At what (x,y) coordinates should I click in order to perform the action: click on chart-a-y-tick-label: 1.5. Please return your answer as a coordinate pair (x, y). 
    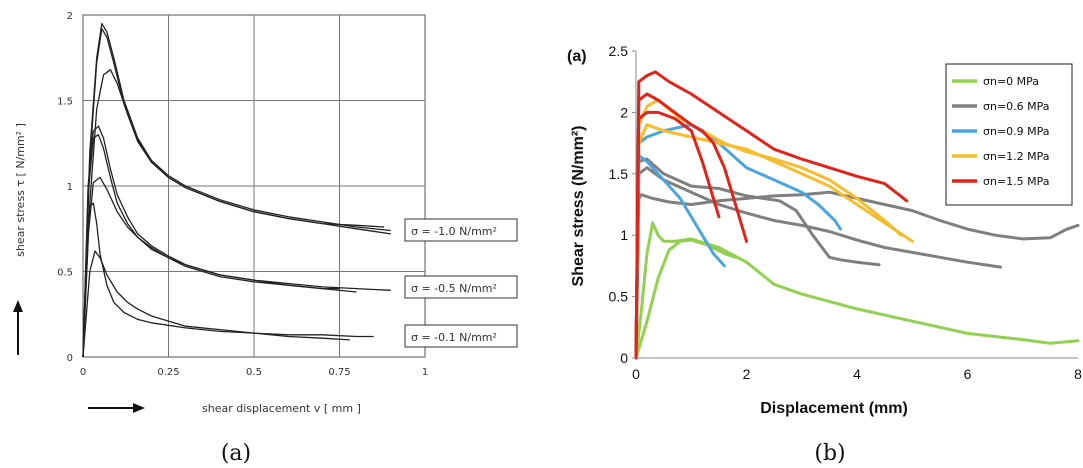
    Looking at the image, I should click on (65, 102).